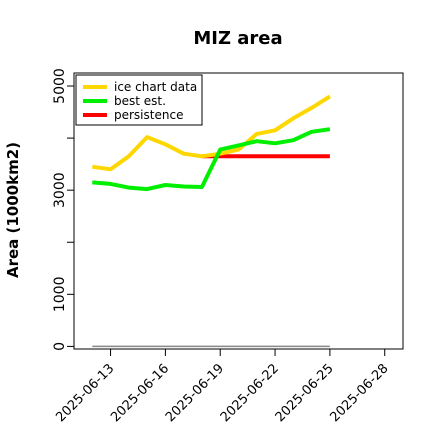 Image resolution: width=440 pixels, height=440 pixels. What do you see at coordinates (85, 393) in the screenshot?
I see `x-tick-label: 2025-06-13` at bounding box center [85, 393].